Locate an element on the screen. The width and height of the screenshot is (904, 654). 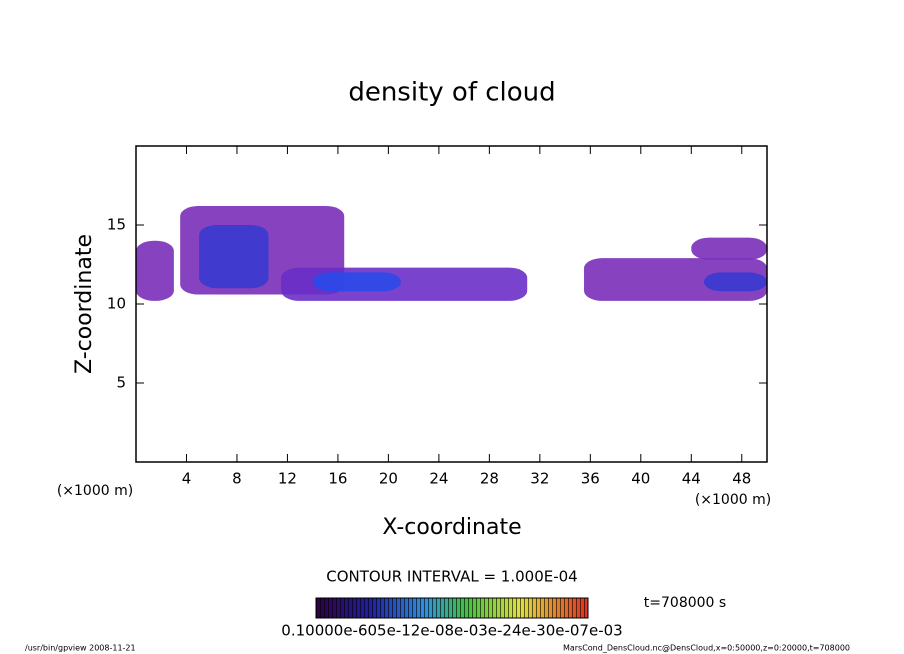
colorbar-labels: 0.10000e-605e-12e-08e-03e-24e-30e-07e-03 is located at coordinates (451, 631).